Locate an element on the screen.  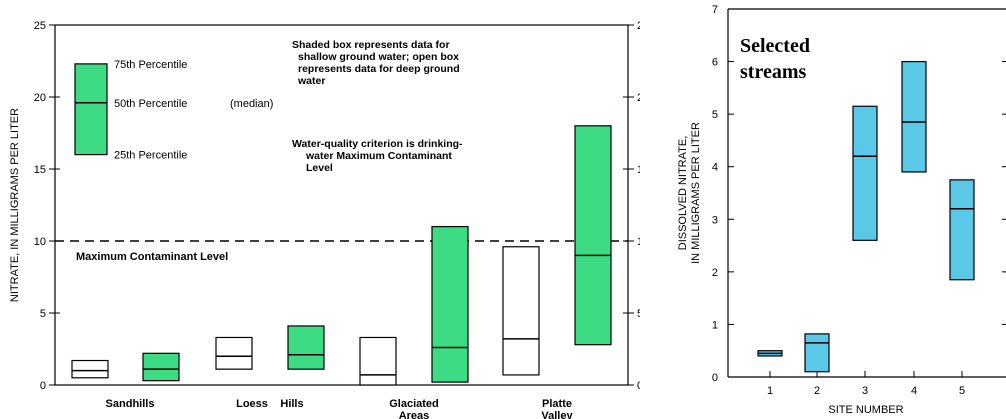
legend-sample-box is located at coordinates (91, 109).